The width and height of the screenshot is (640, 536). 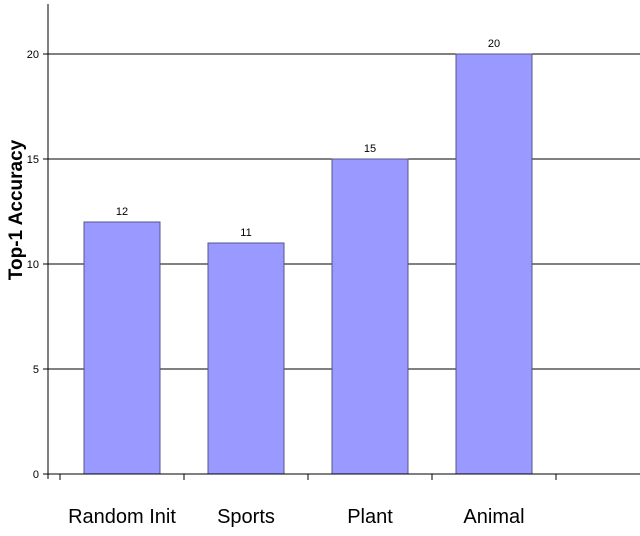 I want to click on y-tick-label: 0, so click(x=36, y=475).